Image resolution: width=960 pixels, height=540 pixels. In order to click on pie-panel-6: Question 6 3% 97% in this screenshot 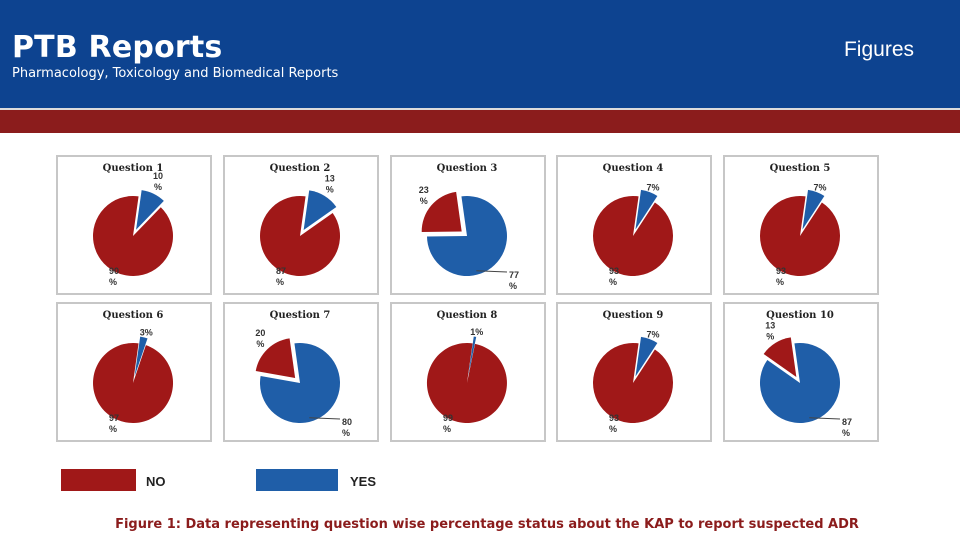, I will do `click(134, 372)`.